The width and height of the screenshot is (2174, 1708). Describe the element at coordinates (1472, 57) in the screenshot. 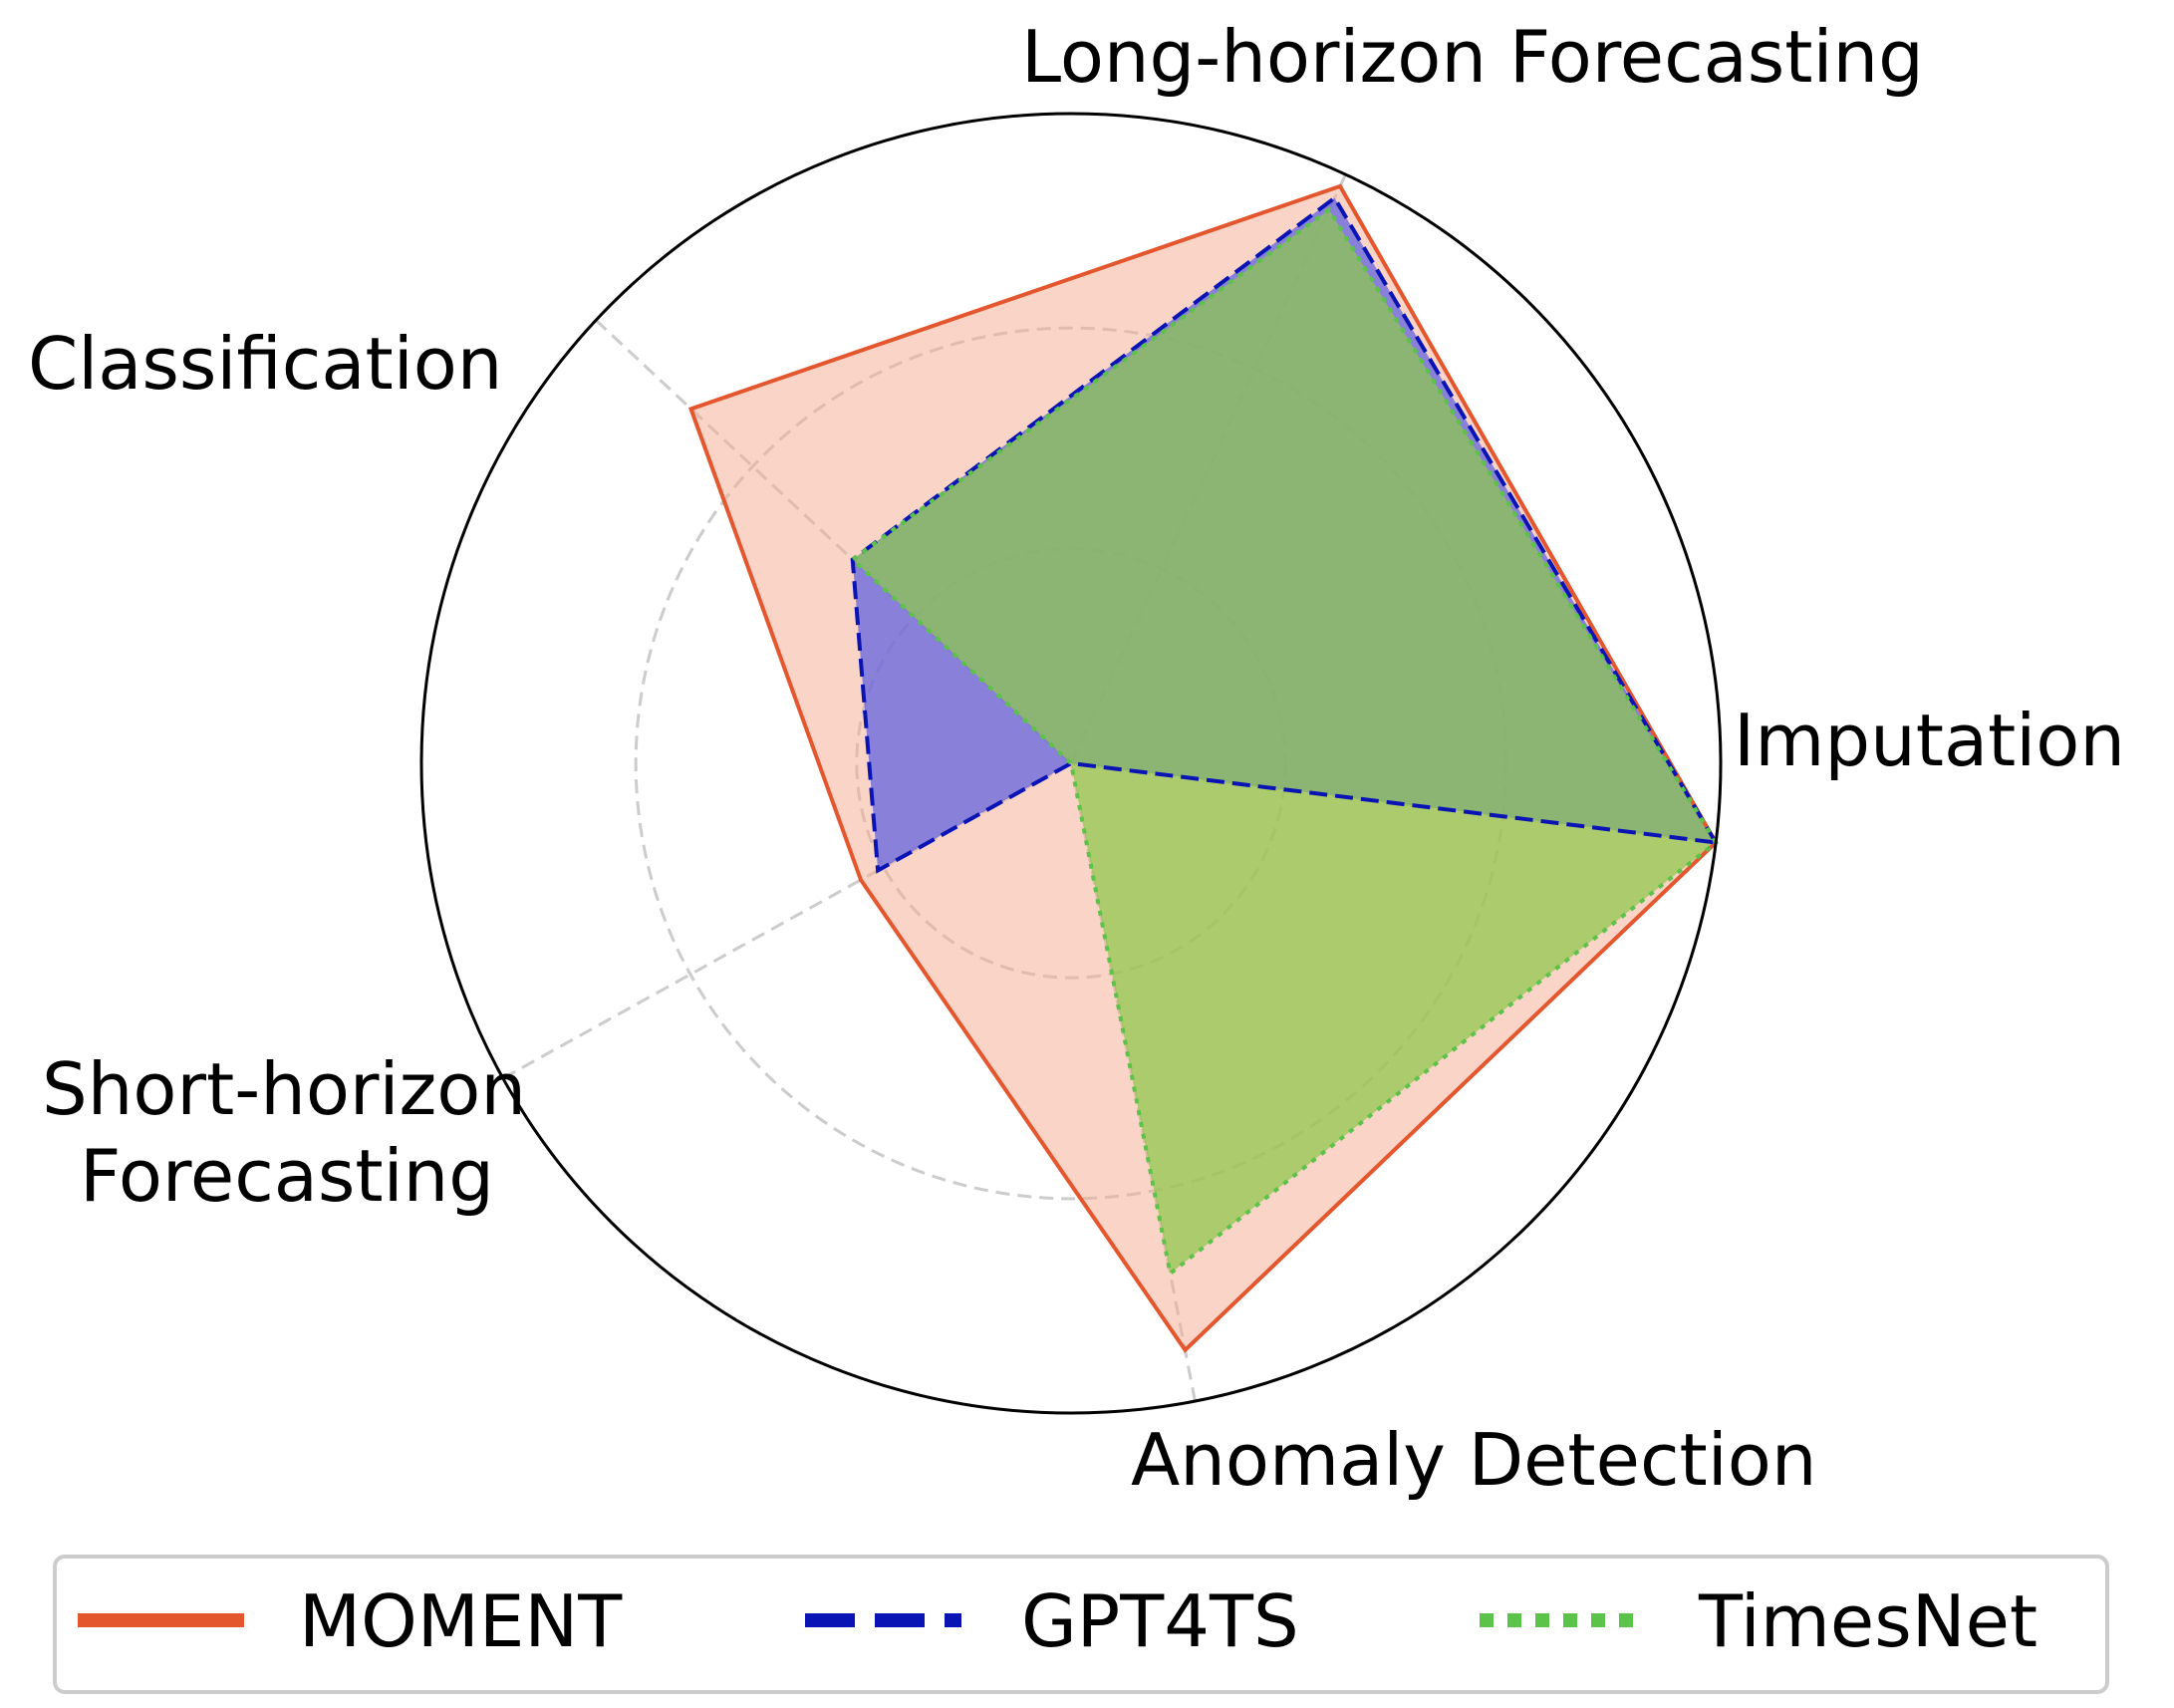

I see `axis-label-long-horizon: Long-horizon Forecasting` at that location.